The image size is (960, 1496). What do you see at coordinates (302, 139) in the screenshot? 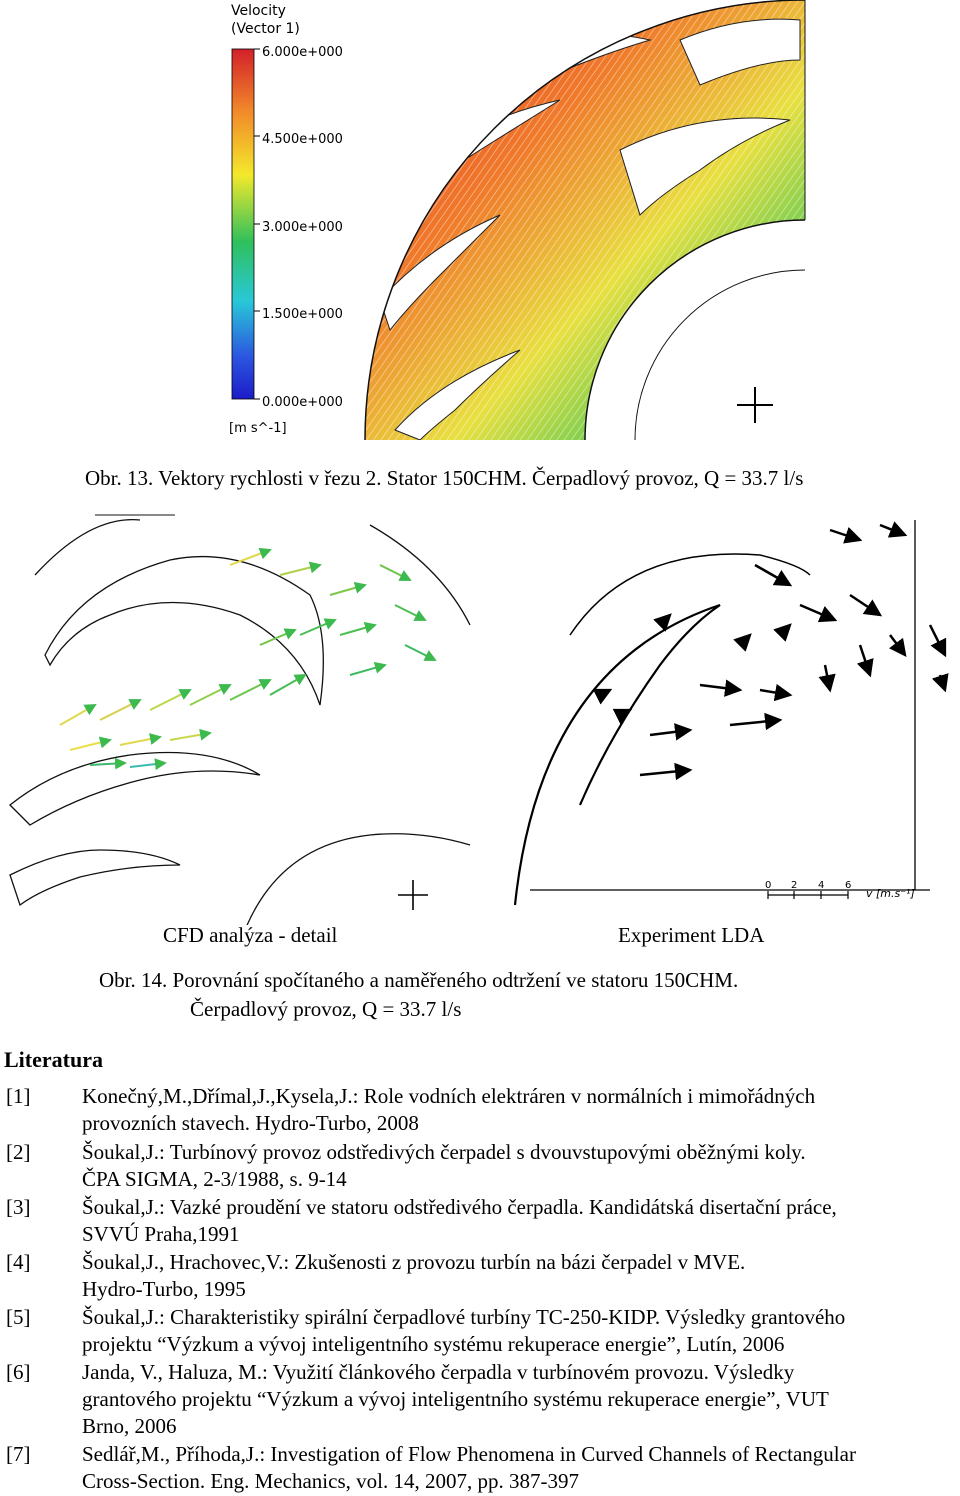
I see `legend-tick-1: 4.500e+000` at bounding box center [302, 139].